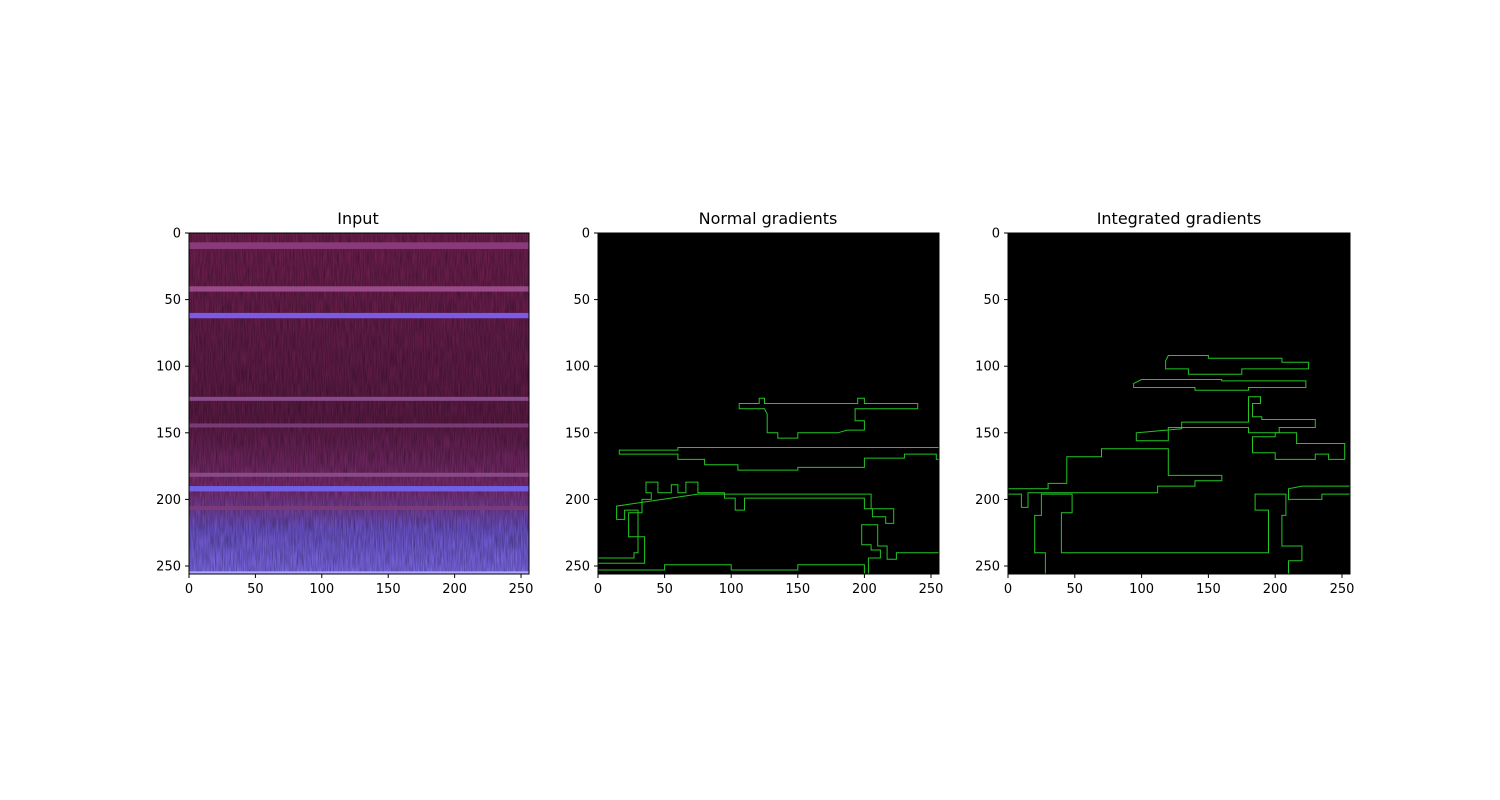 The height and width of the screenshot is (800, 1500). What do you see at coordinates (581, 401) in the screenshot?
I see `normal-gradients-y-axis: 0 50 100 150 200 250` at bounding box center [581, 401].